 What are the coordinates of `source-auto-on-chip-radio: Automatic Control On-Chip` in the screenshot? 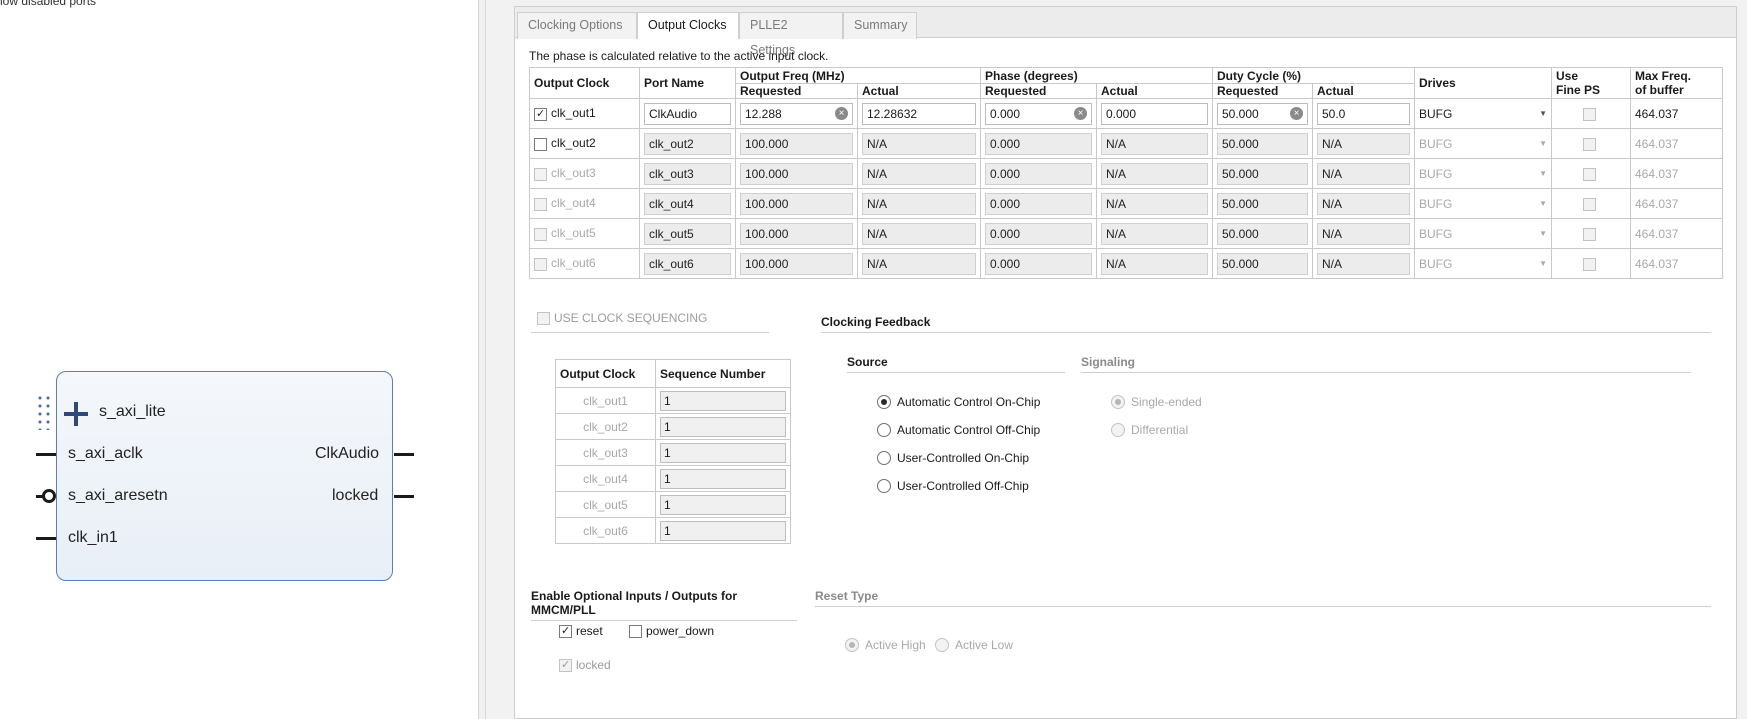 It's located at (958, 402).